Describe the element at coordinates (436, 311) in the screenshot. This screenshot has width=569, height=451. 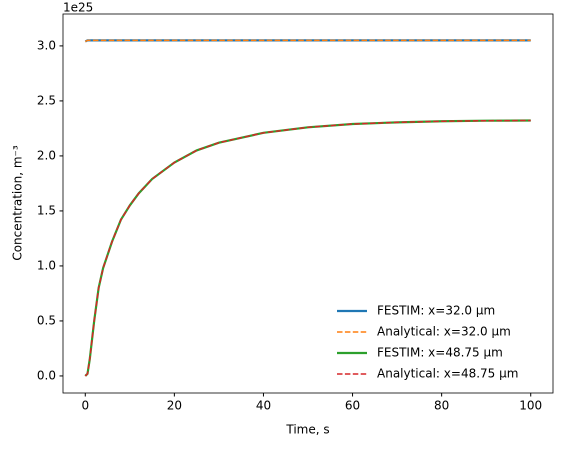
I see `legend-label: FESTIM: x=32.0 µm` at that location.